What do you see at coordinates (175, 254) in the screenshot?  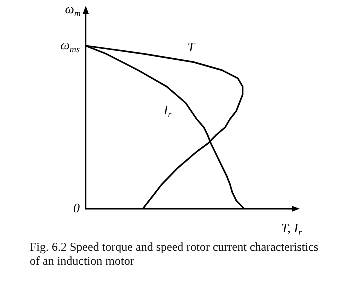 I see `text: Fig. 6.2 Speed torque and speed rotor current characteristics of an induction motor` at bounding box center [175, 254].